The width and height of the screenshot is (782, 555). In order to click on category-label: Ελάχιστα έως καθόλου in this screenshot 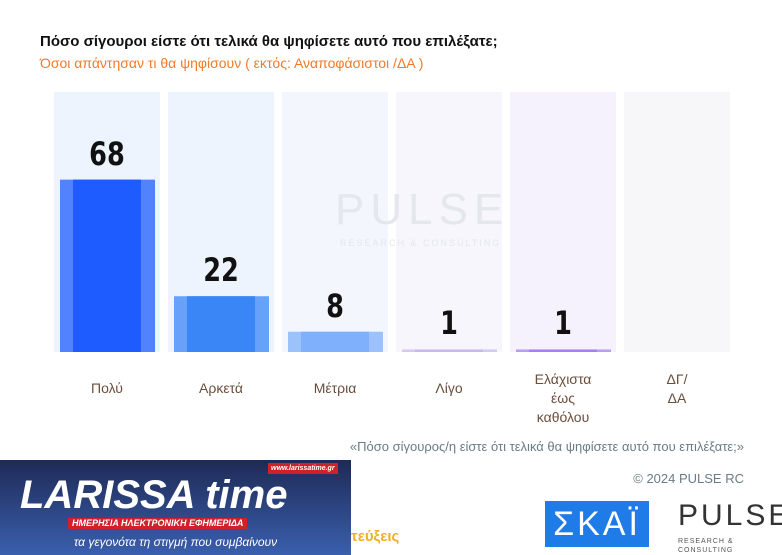, I will do `click(563, 398)`.